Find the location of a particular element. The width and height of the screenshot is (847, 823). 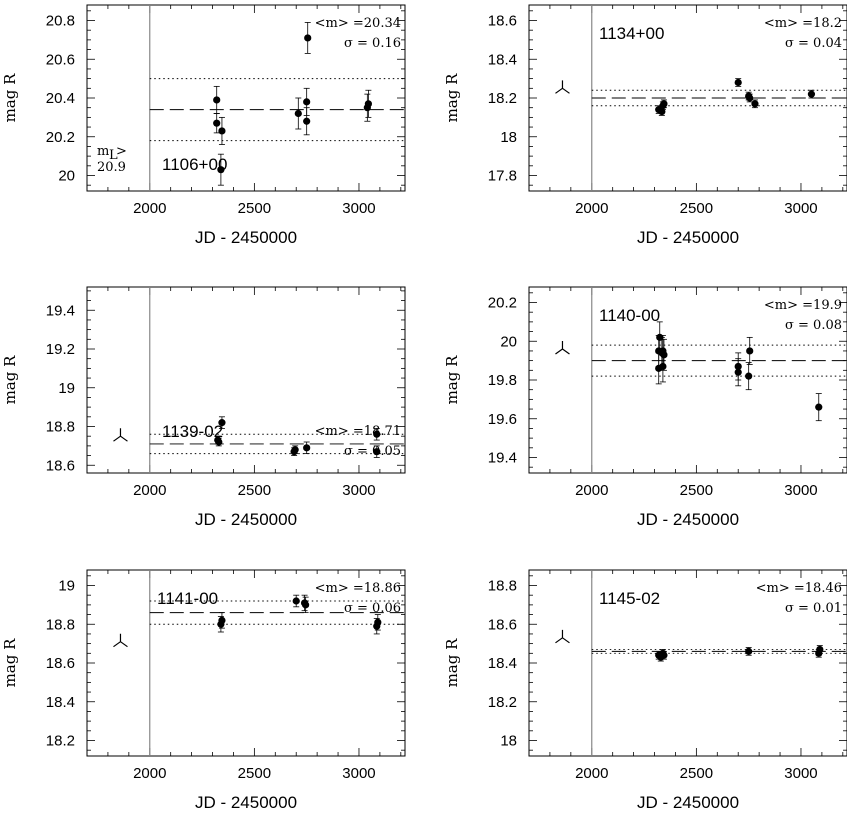

y-tick-label: 17.8 is located at coordinates (502, 176).